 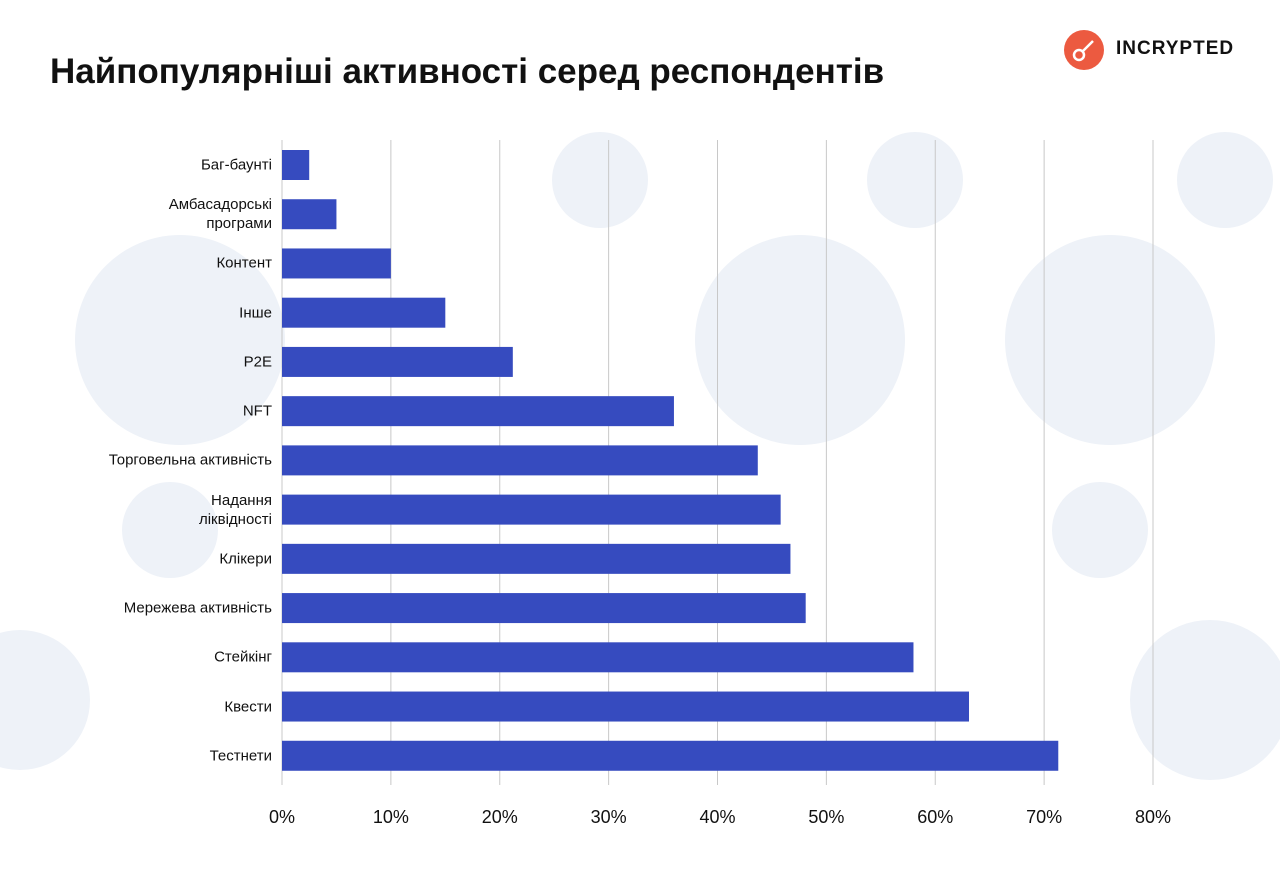 I want to click on y-tick-label: Клікери, so click(x=245, y=559).